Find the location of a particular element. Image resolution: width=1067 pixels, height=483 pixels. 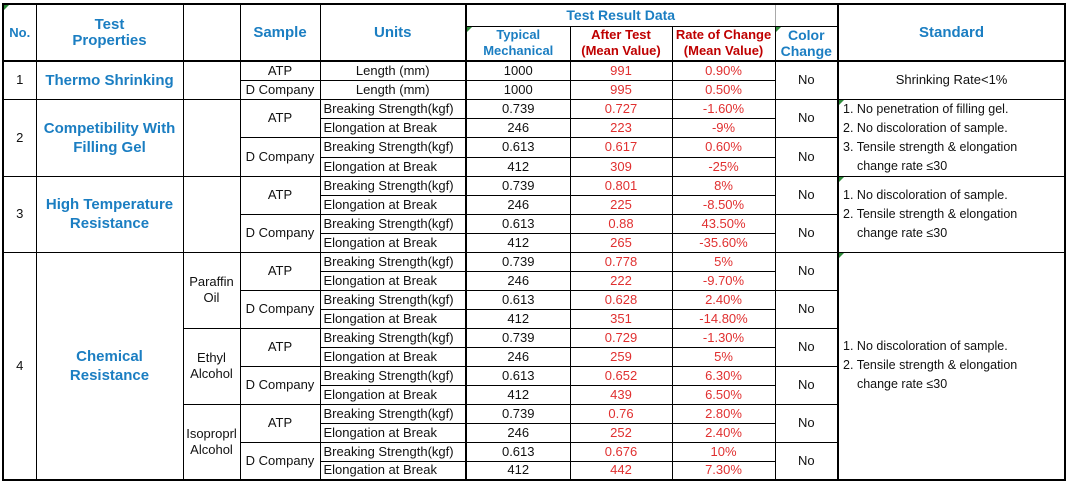

cell-after-value: 252 is located at coordinates (621, 432).